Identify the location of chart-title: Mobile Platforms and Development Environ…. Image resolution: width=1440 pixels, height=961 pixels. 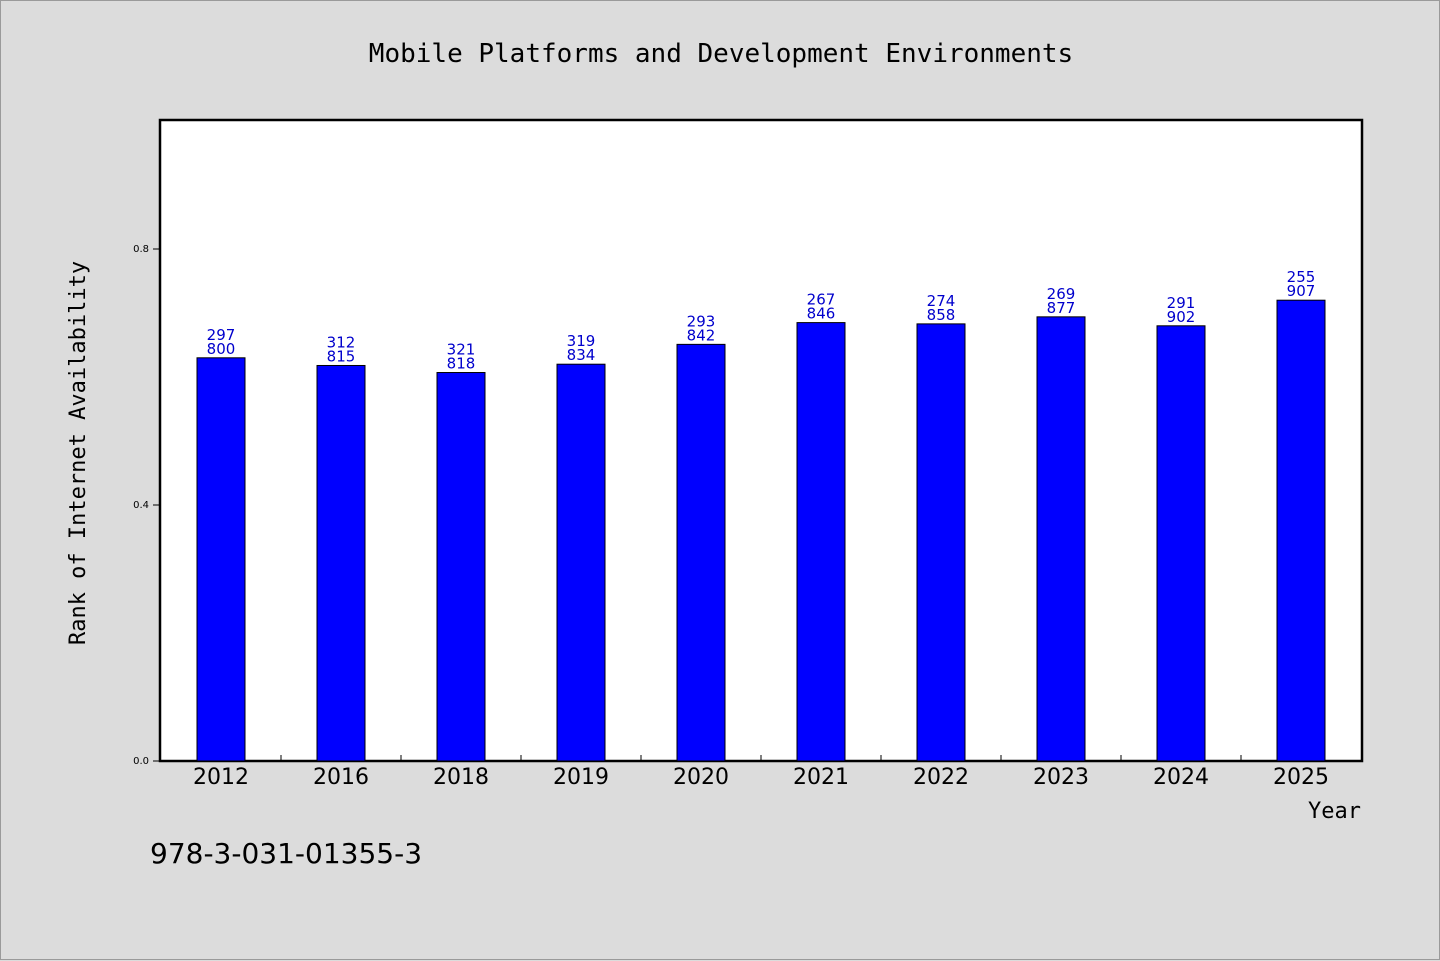
(721, 54).